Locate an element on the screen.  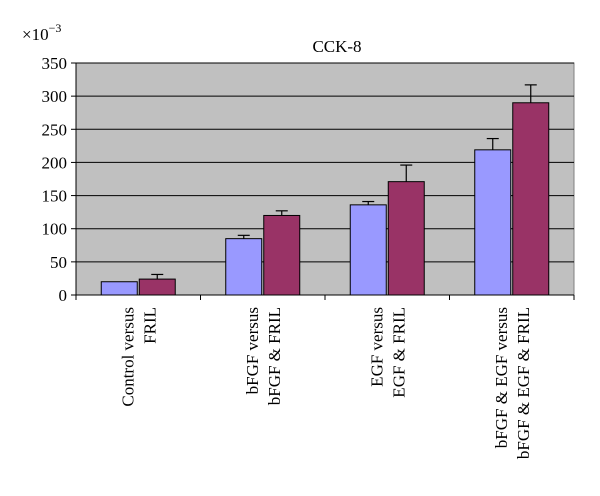
x-category-label: EGF versus is located at coordinates (376, 347).